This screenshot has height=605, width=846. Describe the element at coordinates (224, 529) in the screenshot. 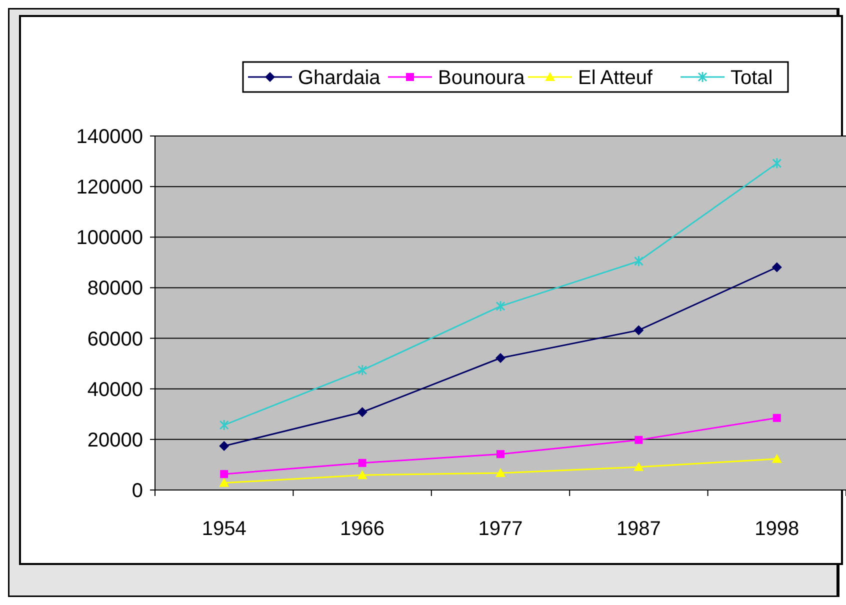

I see `x-tick-label: 1954` at that location.